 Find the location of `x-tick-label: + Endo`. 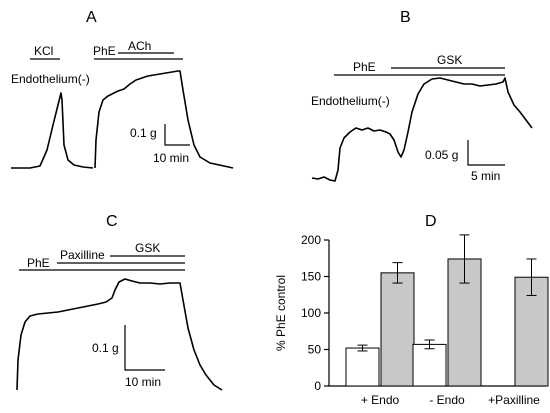

x-tick-label: + Endo is located at coordinates (380, 400).